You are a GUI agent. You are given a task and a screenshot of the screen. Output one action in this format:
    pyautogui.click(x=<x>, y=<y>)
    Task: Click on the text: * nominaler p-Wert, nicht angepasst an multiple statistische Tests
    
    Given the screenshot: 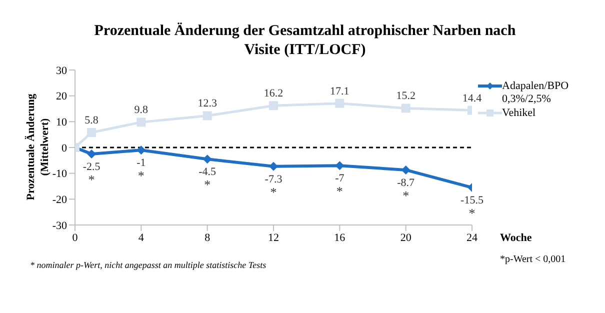 What is the action you would take?
    pyautogui.click(x=148, y=265)
    